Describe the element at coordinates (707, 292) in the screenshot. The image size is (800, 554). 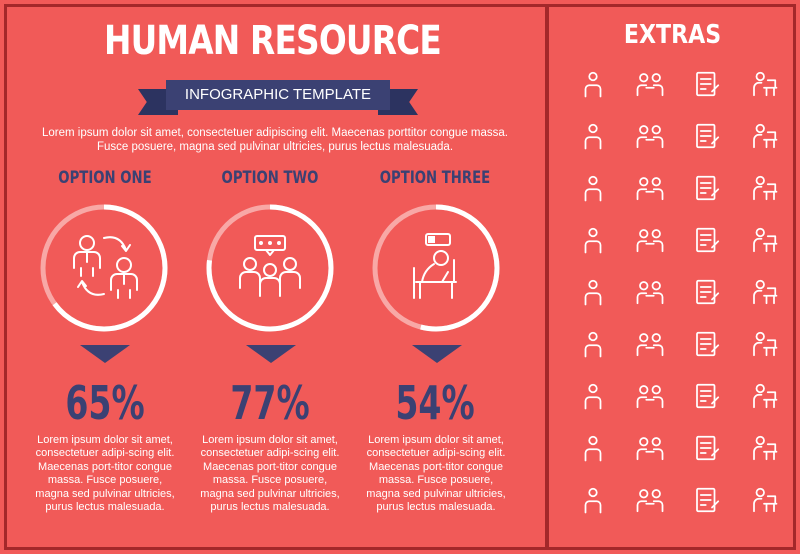
I see `board-chart-icon` at that location.